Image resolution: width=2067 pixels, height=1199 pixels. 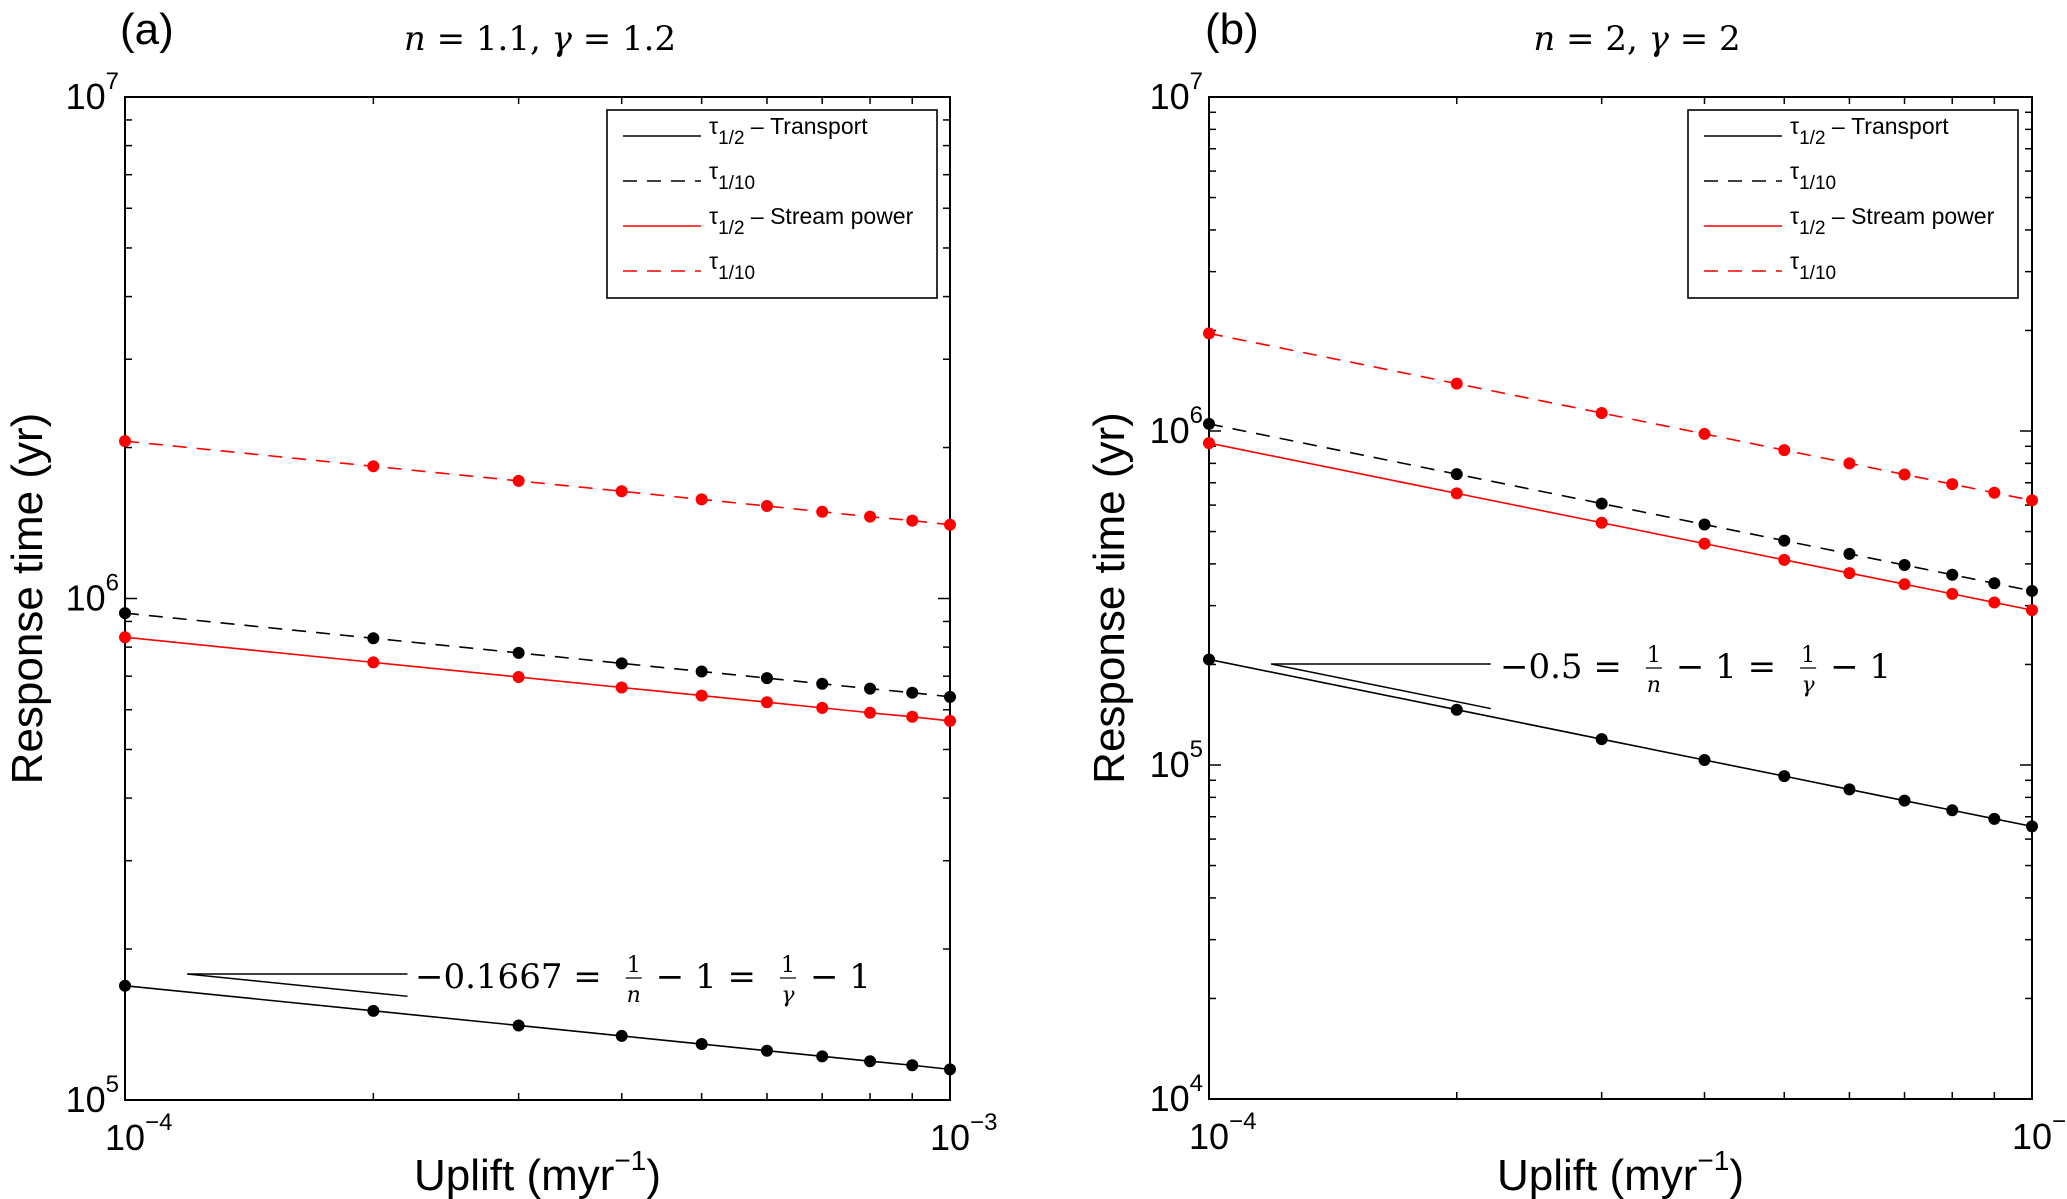 What do you see at coordinates (706, 977) in the screenshot?
I see `annotation-mid: − 1 =` at bounding box center [706, 977].